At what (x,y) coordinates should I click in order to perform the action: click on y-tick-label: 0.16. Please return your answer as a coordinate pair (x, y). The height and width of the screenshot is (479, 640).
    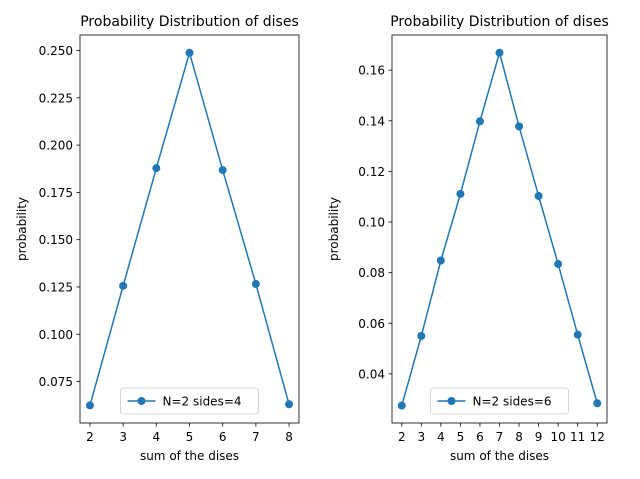
    Looking at the image, I should click on (371, 71).